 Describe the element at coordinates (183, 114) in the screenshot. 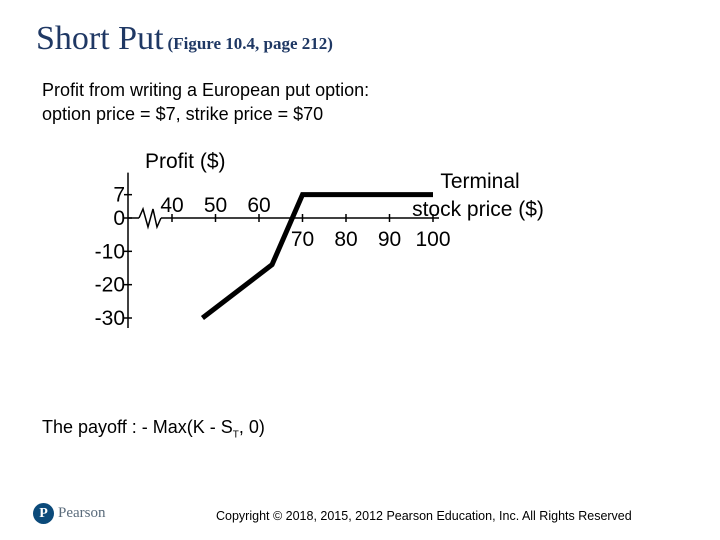

I see `subtitle-line-2: option price = $7, strike price = $70` at that location.